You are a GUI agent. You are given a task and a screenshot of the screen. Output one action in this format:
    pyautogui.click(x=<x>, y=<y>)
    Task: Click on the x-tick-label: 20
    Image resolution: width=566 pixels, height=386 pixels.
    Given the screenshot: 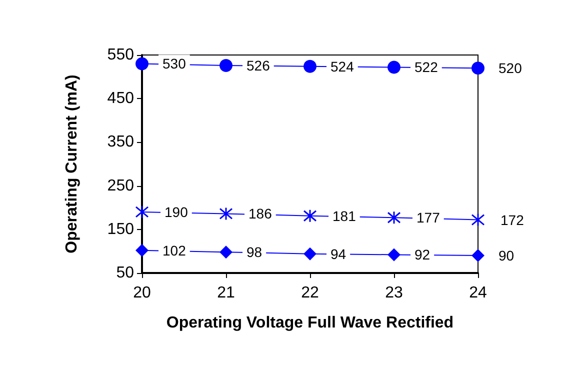 What is the action you would take?
    pyautogui.click(x=142, y=293)
    